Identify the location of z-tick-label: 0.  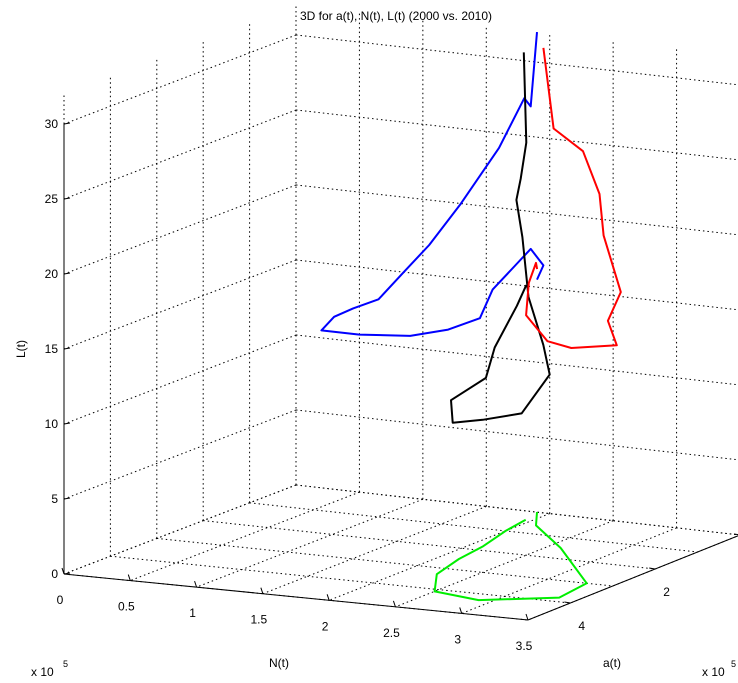
(54, 574).